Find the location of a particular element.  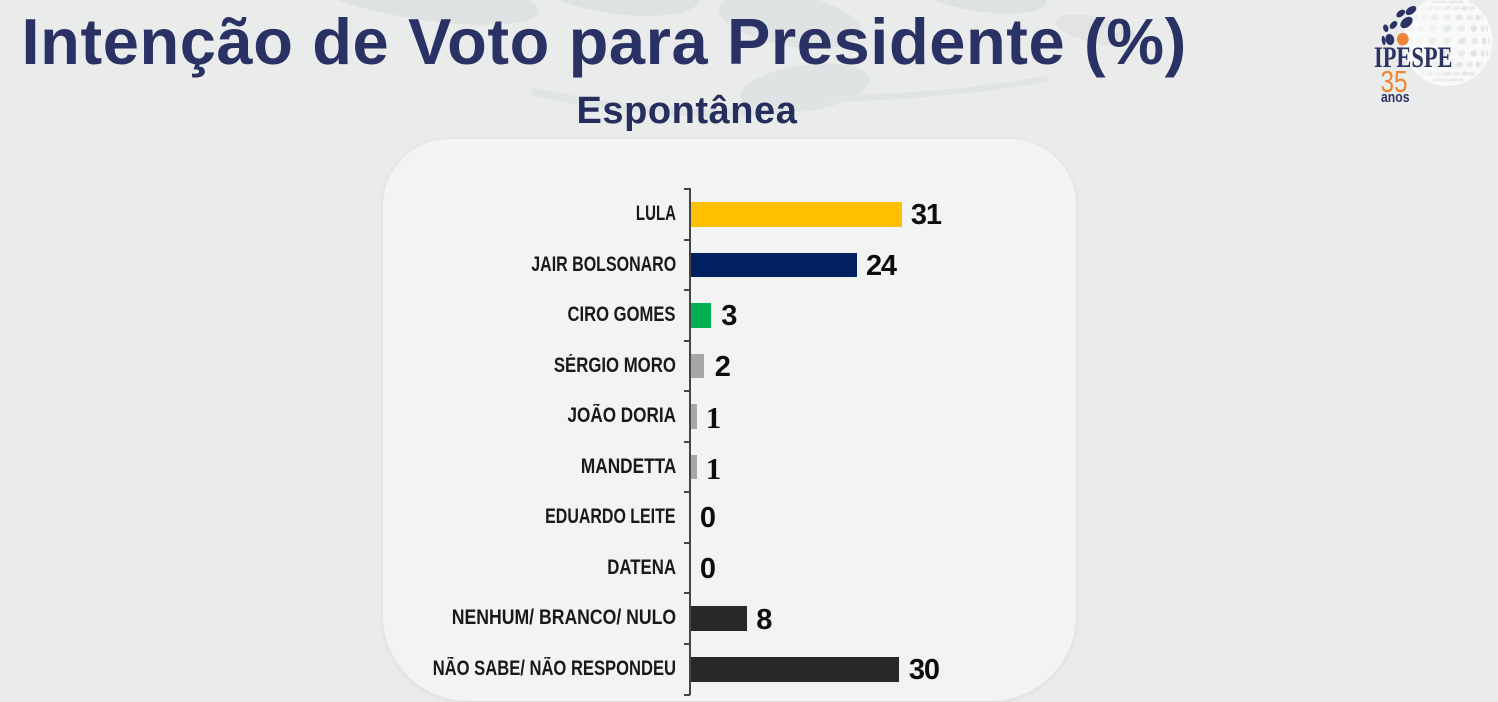

svg-text: IPESPE is located at coordinates (1413, 57).